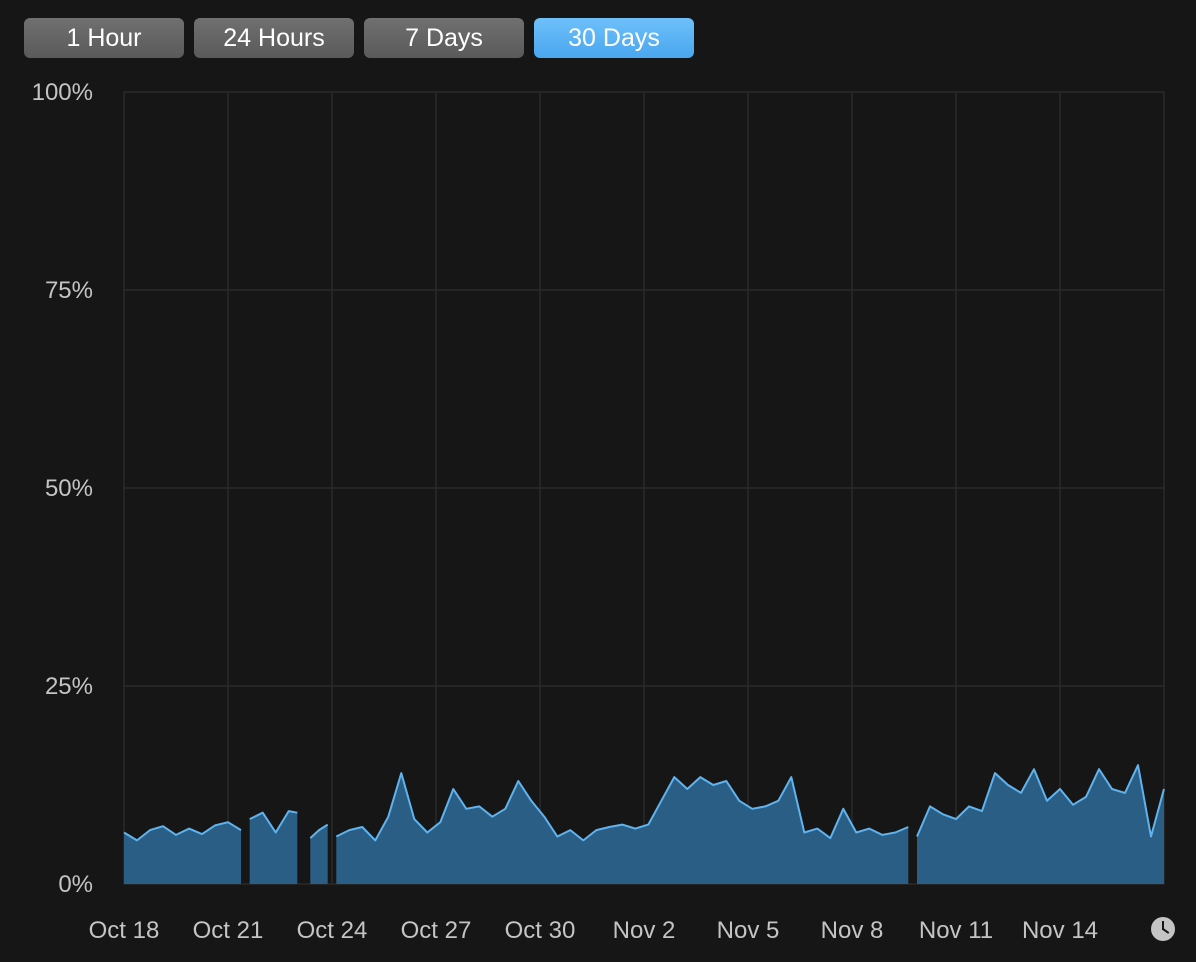  Describe the element at coordinates (1060, 930) in the screenshot. I see `x-tick-label: Nov 14` at that location.